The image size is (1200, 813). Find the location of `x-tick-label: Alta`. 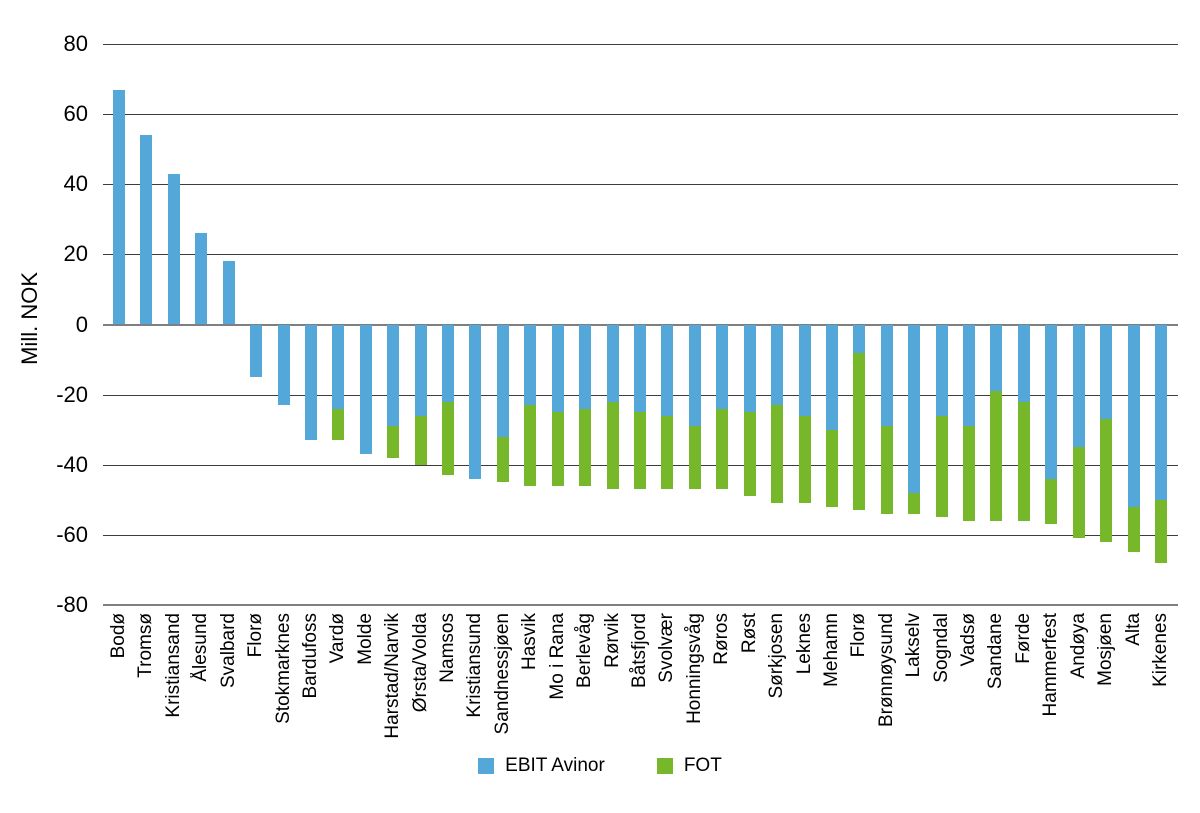

x-tick-label: Alta is located at coordinates (1133, 629).